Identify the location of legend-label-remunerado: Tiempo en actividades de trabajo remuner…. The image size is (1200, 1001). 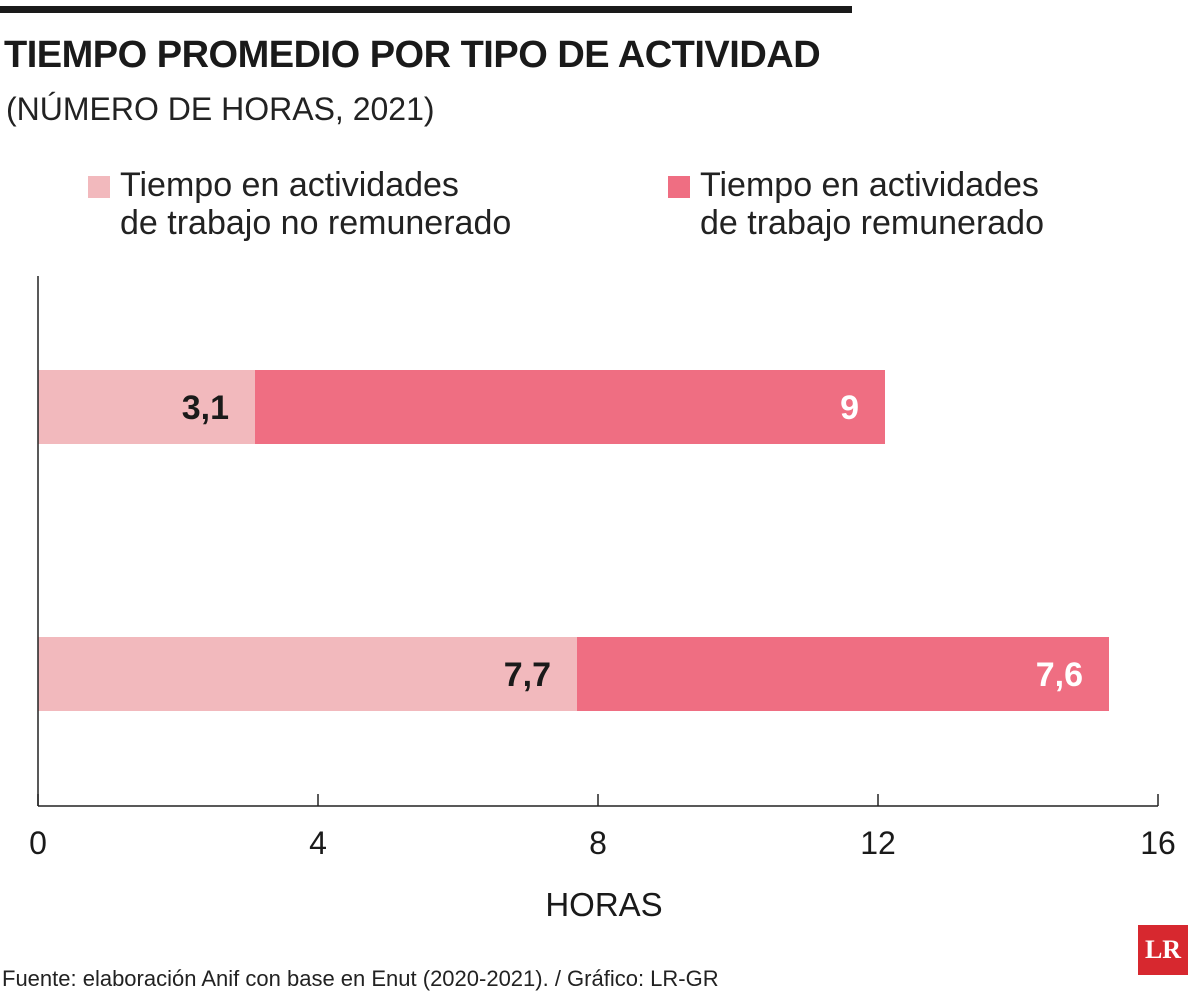
(872, 204).